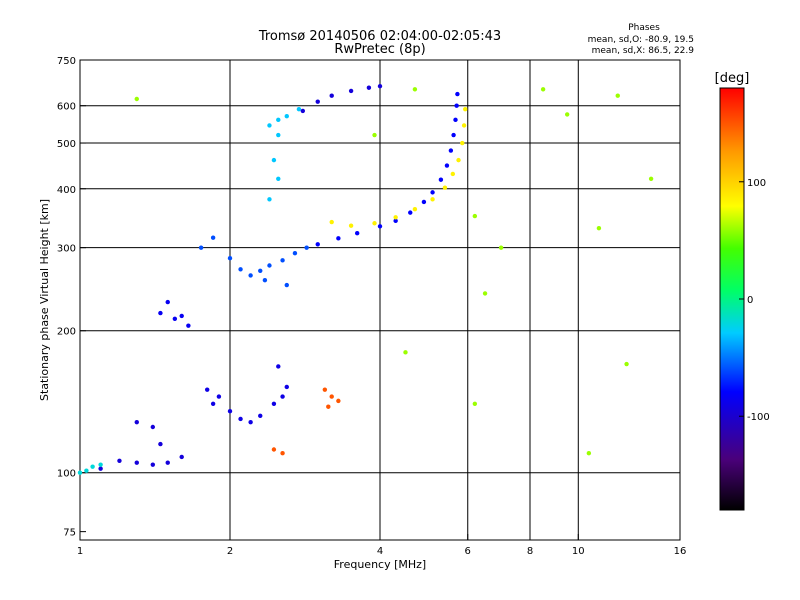 This screenshot has height=600, width=800. What do you see at coordinates (69, 533) in the screenshot?
I see `y-tick-label: 75` at bounding box center [69, 533].